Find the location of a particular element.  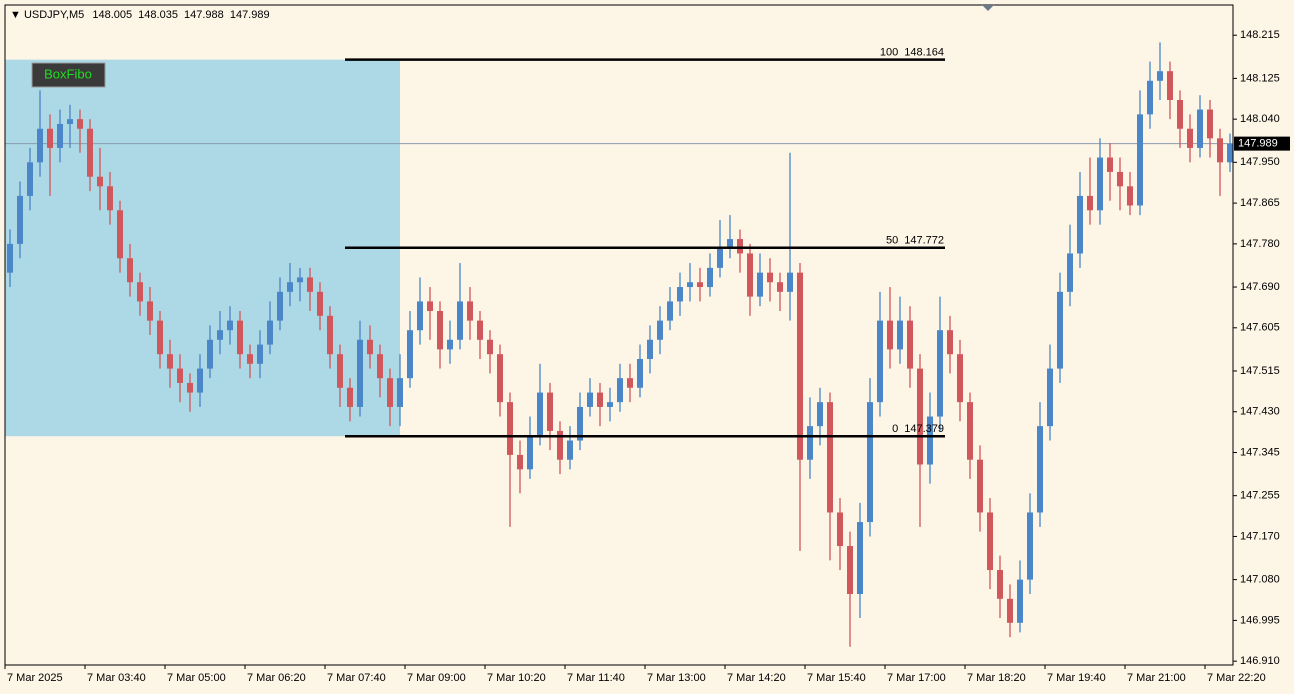

open: 148.005 is located at coordinates (112, 15).